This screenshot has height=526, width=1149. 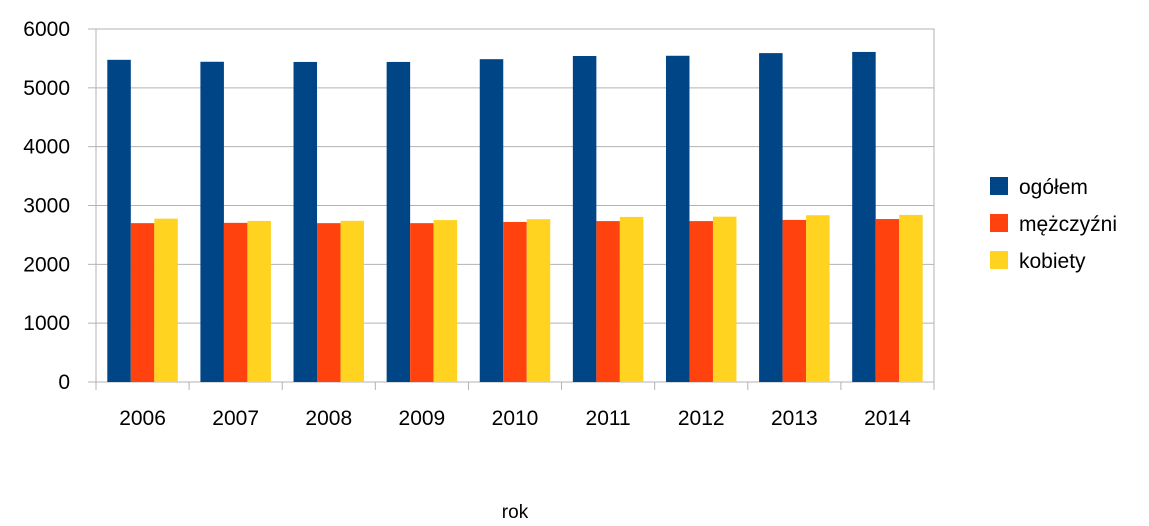 I want to click on x-tick-label: 2009, so click(x=422, y=418).